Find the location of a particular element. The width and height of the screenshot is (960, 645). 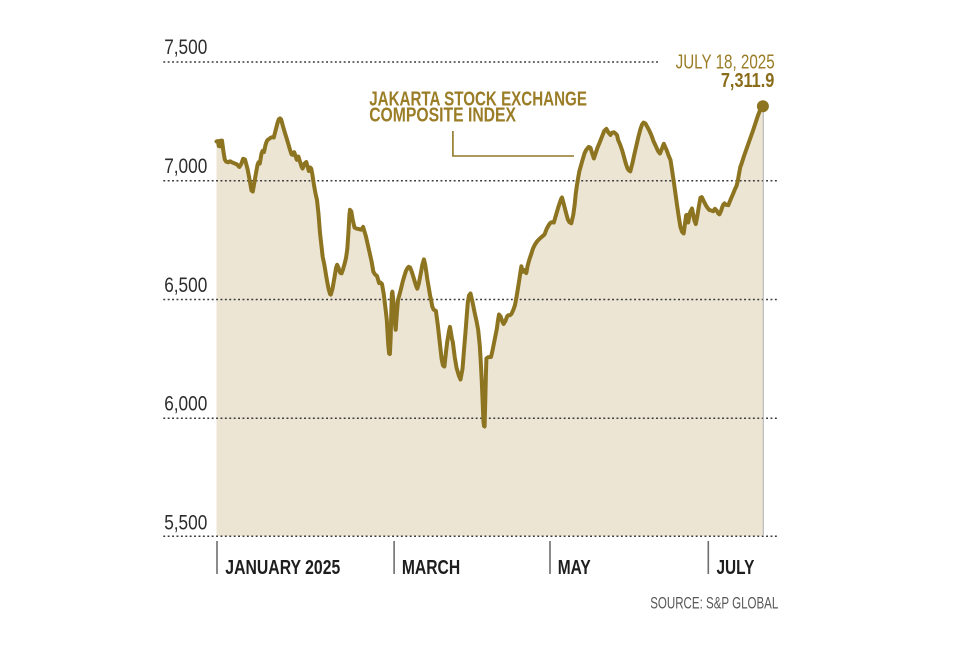

svg-text: MAY is located at coordinates (574, 567).